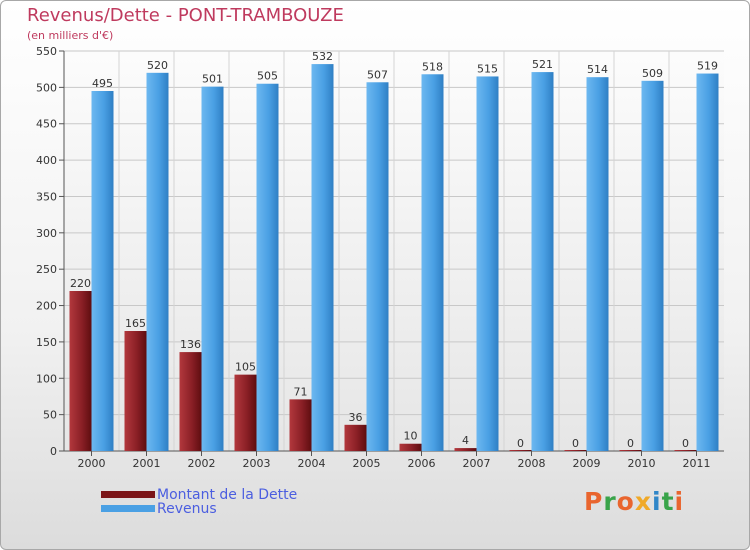 This screenshot has height=550, width=750. I want to click on y-tick-label: 150, so click(46, 342).